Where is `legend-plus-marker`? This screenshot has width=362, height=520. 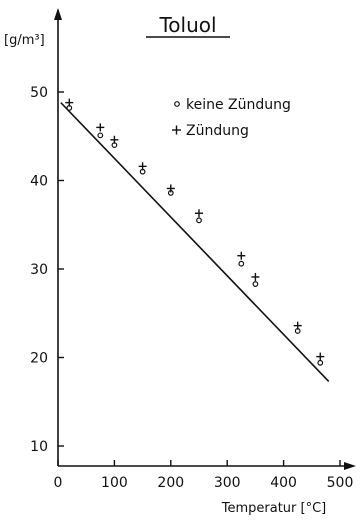 legend-plus-marker is located at coordinates (176, 130).